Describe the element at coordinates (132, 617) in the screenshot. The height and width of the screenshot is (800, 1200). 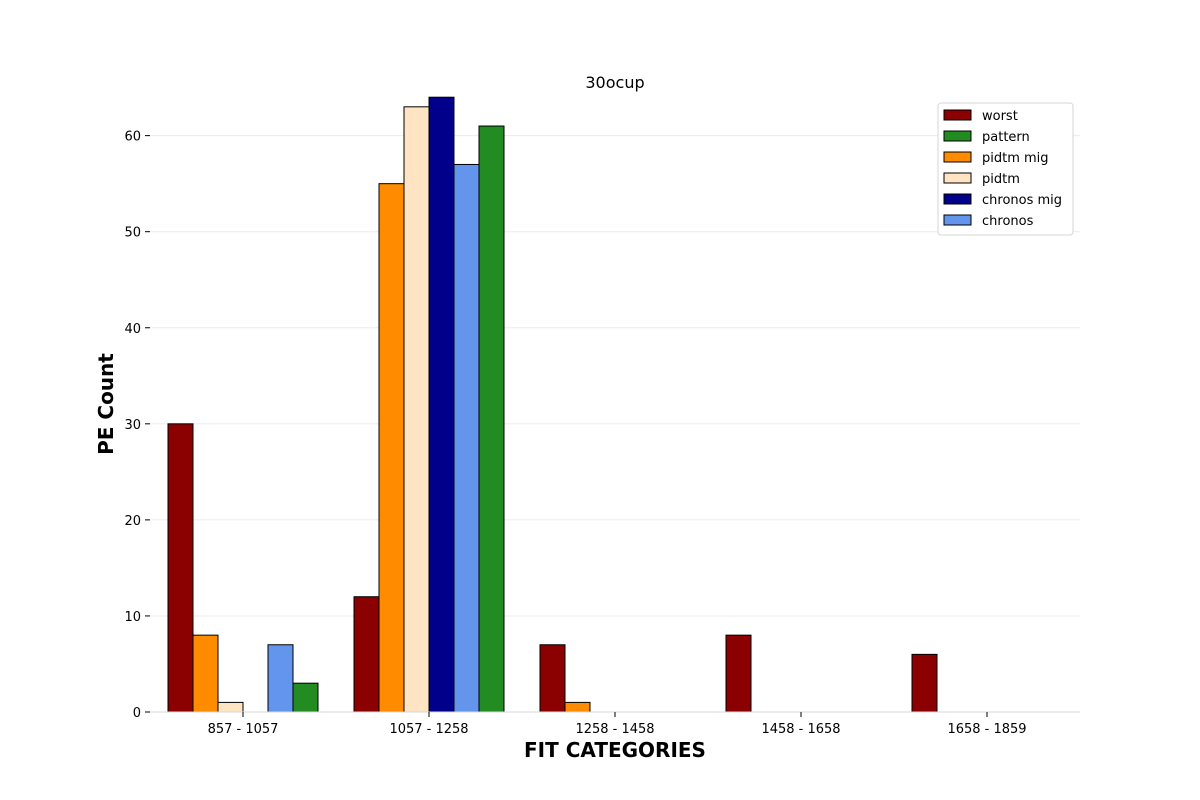
I see `y-tick-label: 10` at that location.